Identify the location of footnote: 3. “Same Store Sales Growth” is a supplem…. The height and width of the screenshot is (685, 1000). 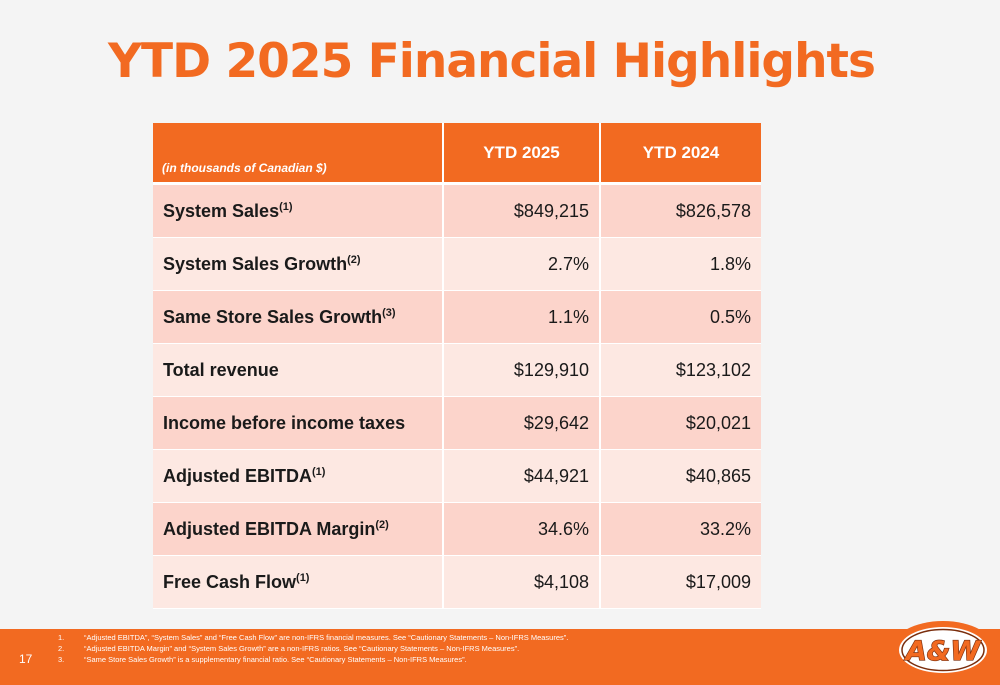
(313, 659).